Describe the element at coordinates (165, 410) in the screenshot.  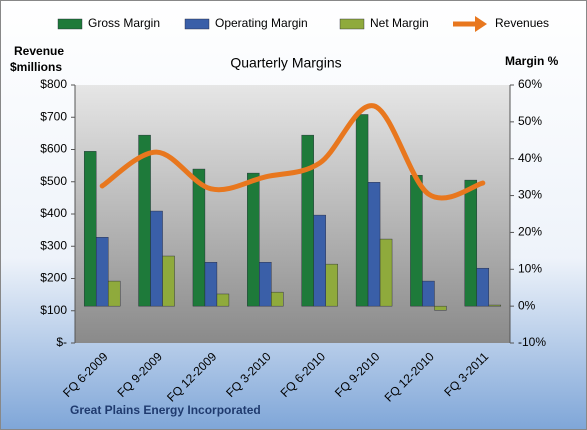
I see `footer: Great Plains Energy Incorporated` at that location.